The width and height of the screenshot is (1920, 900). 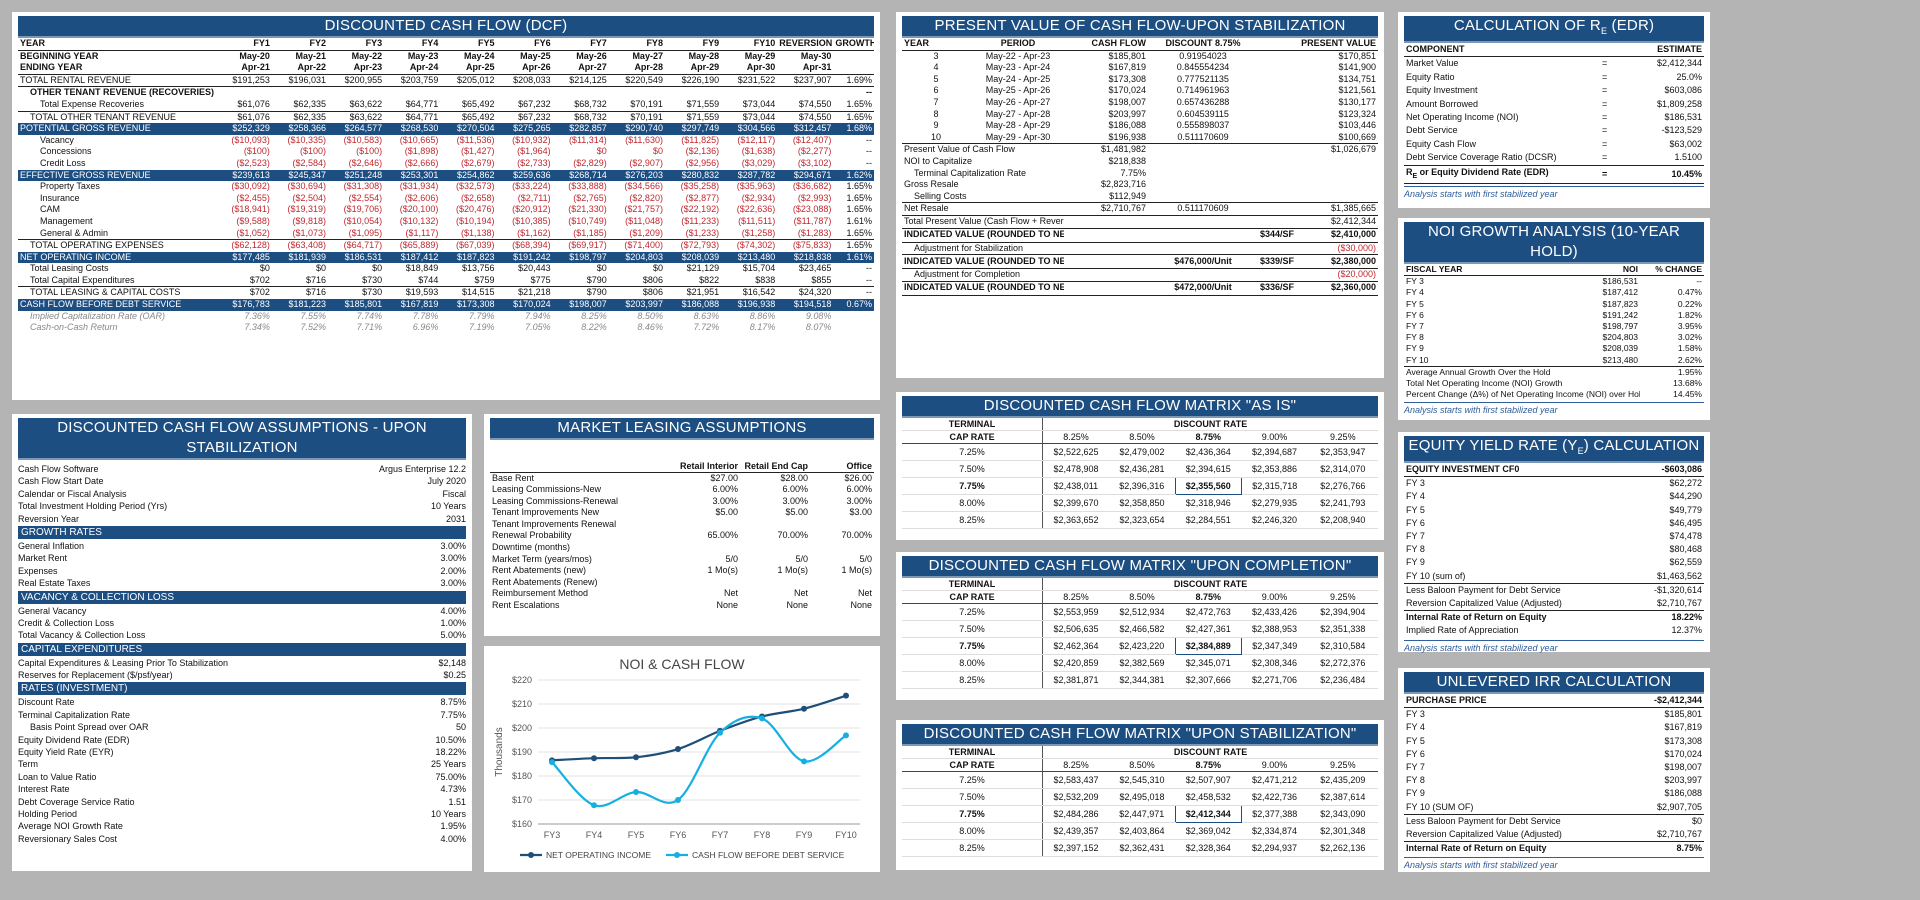 I want to click on dcf-value-cell: $74,550, so click(x=815, y=103).